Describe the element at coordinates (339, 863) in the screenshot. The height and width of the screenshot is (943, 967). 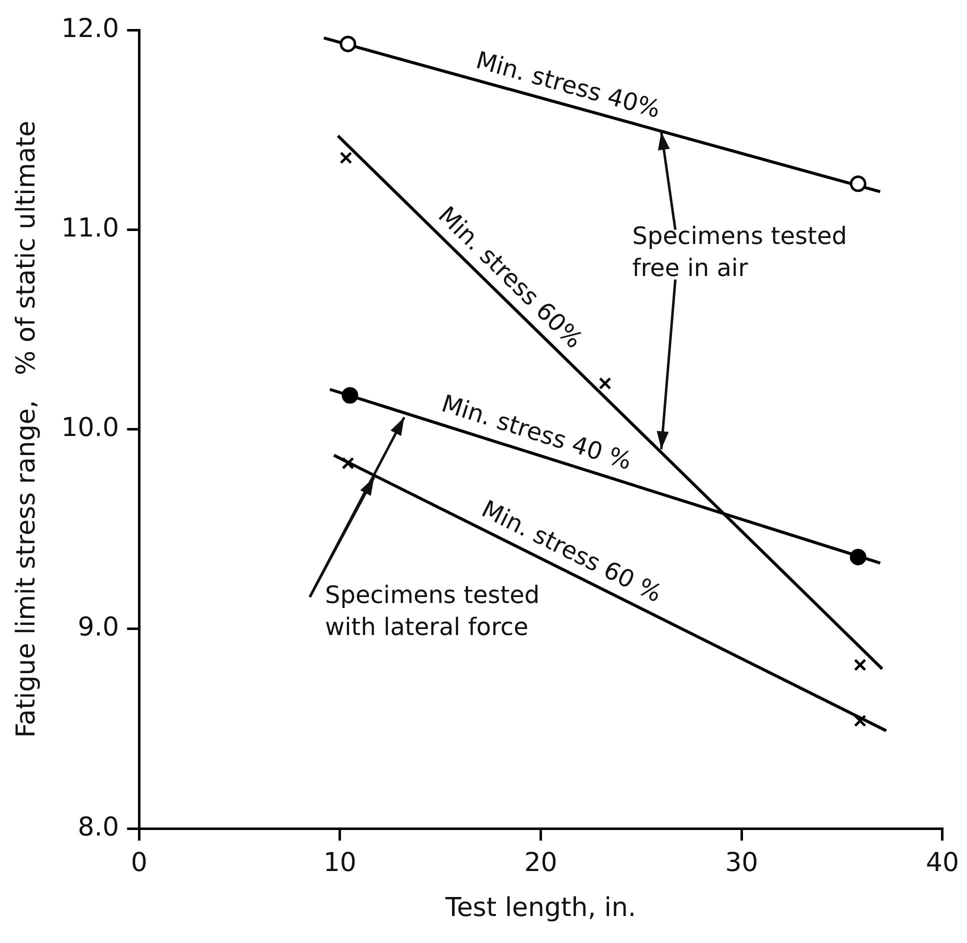
I see `x-tick-label: 10` at that location.